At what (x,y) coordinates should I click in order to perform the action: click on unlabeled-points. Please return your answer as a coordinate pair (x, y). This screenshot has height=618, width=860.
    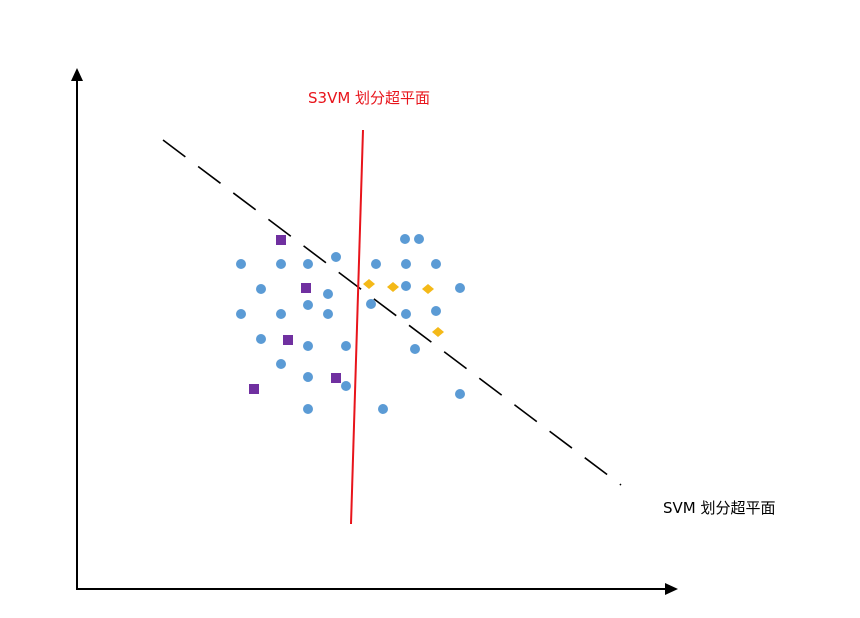
    Looking at the image, I should click on (350, 324).